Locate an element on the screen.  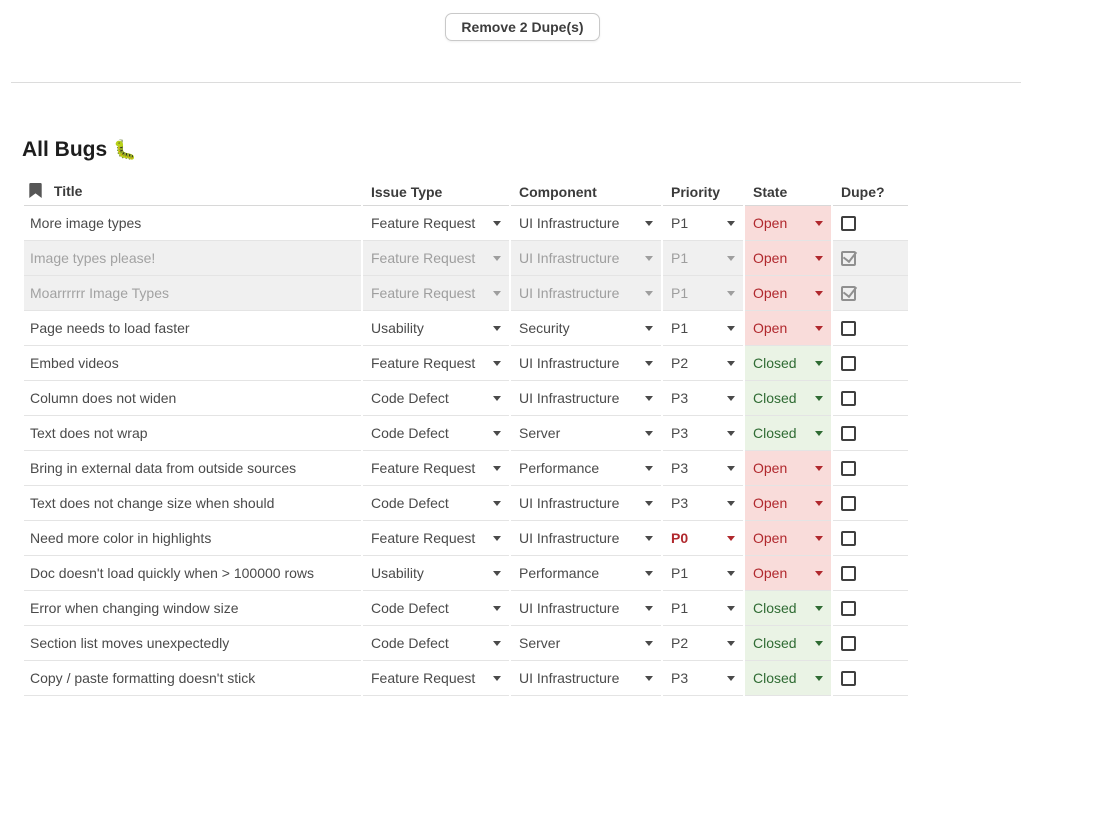
remove-dupes-button: Remove 2 Dupe(s) is located at coordinates (522, 27).